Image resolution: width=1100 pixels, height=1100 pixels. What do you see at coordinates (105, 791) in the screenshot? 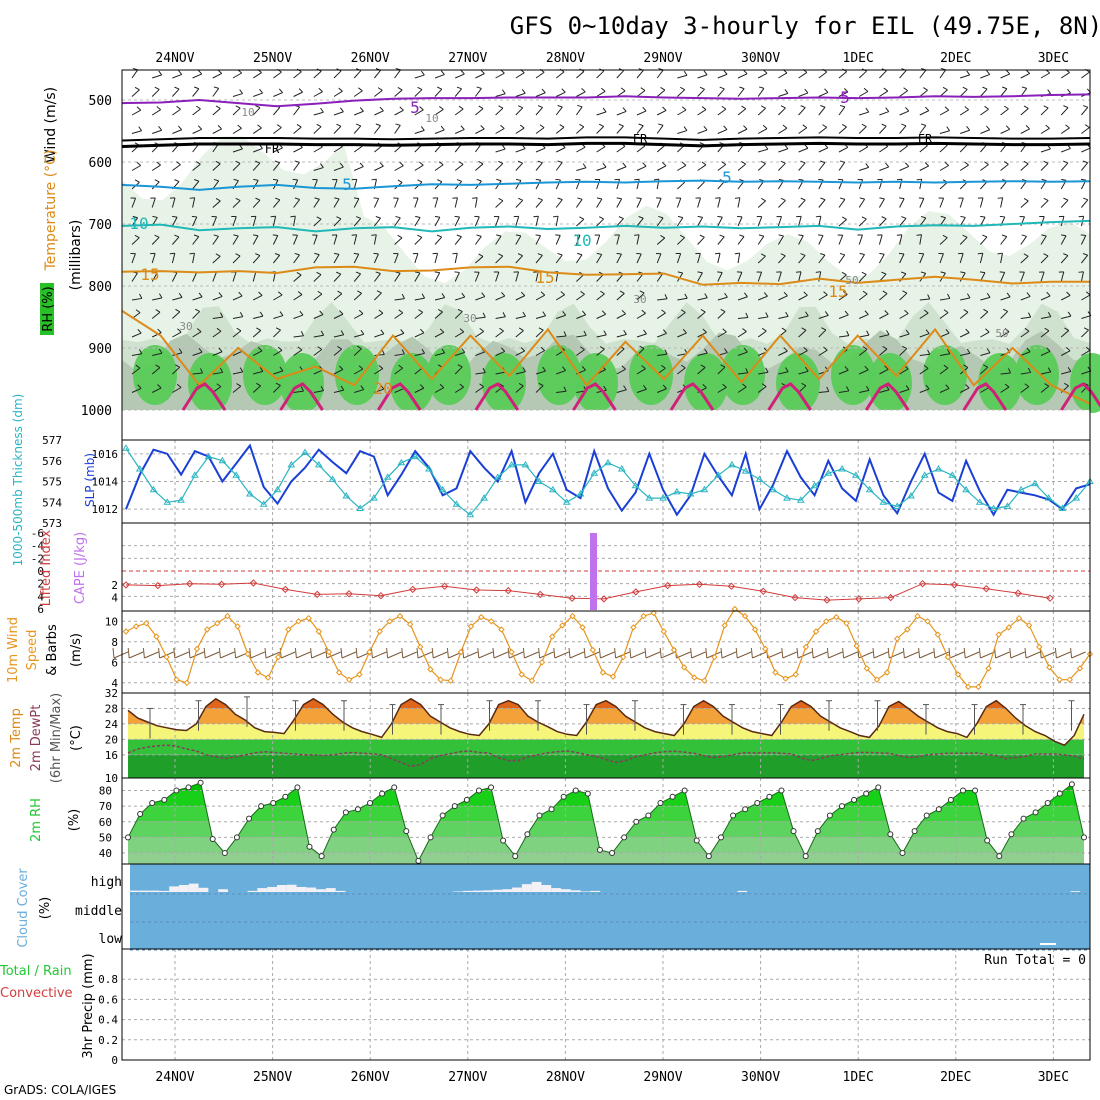
I see `rh-tick-label: 80` at bounding box center [105, 791].